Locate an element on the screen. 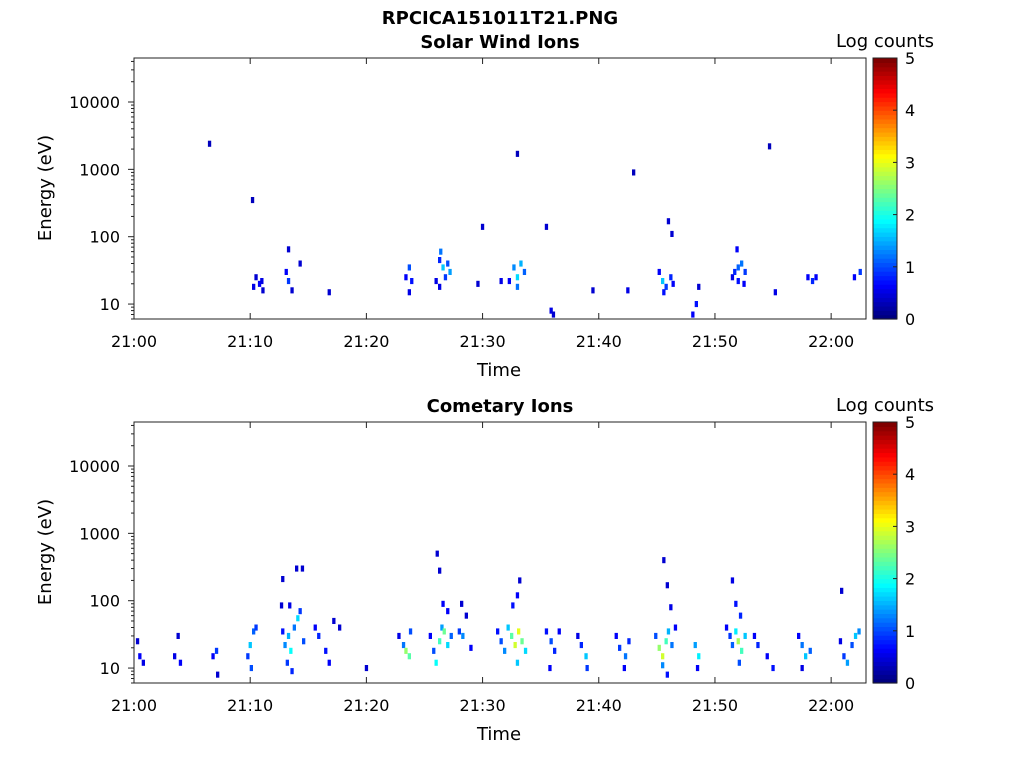  x-tick-label: 21:20 is located at coordinates (366, 341).